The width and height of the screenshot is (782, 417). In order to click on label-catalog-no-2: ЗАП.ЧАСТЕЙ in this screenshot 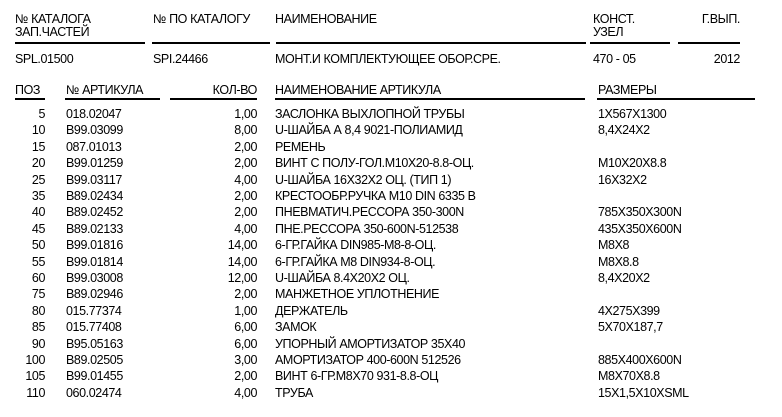, I will do `click(52, 32)`.